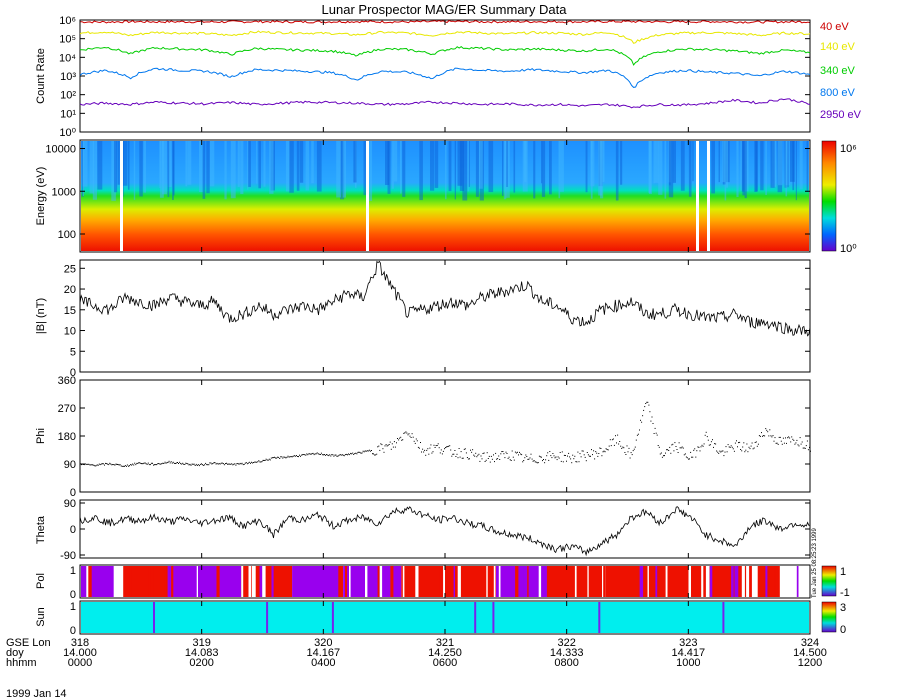 This screenshot has height=700, width=900. What do you see at coordinates (445, 9) in the screenshot?
I see `figure-title: Lunar Prospector MAG/ER Summary Data` at bounding box center [445, 9].